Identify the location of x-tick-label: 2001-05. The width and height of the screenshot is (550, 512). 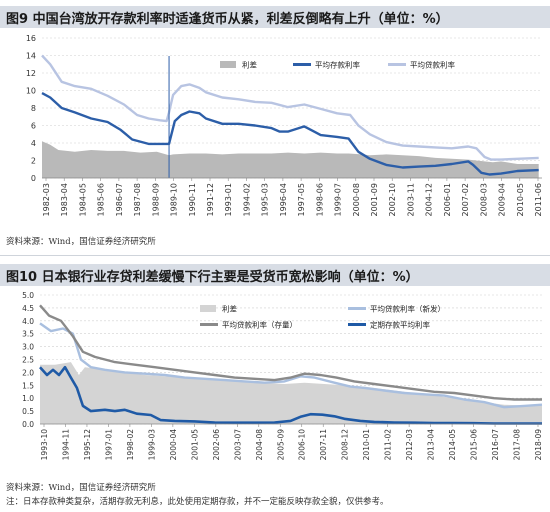
(194, 445).